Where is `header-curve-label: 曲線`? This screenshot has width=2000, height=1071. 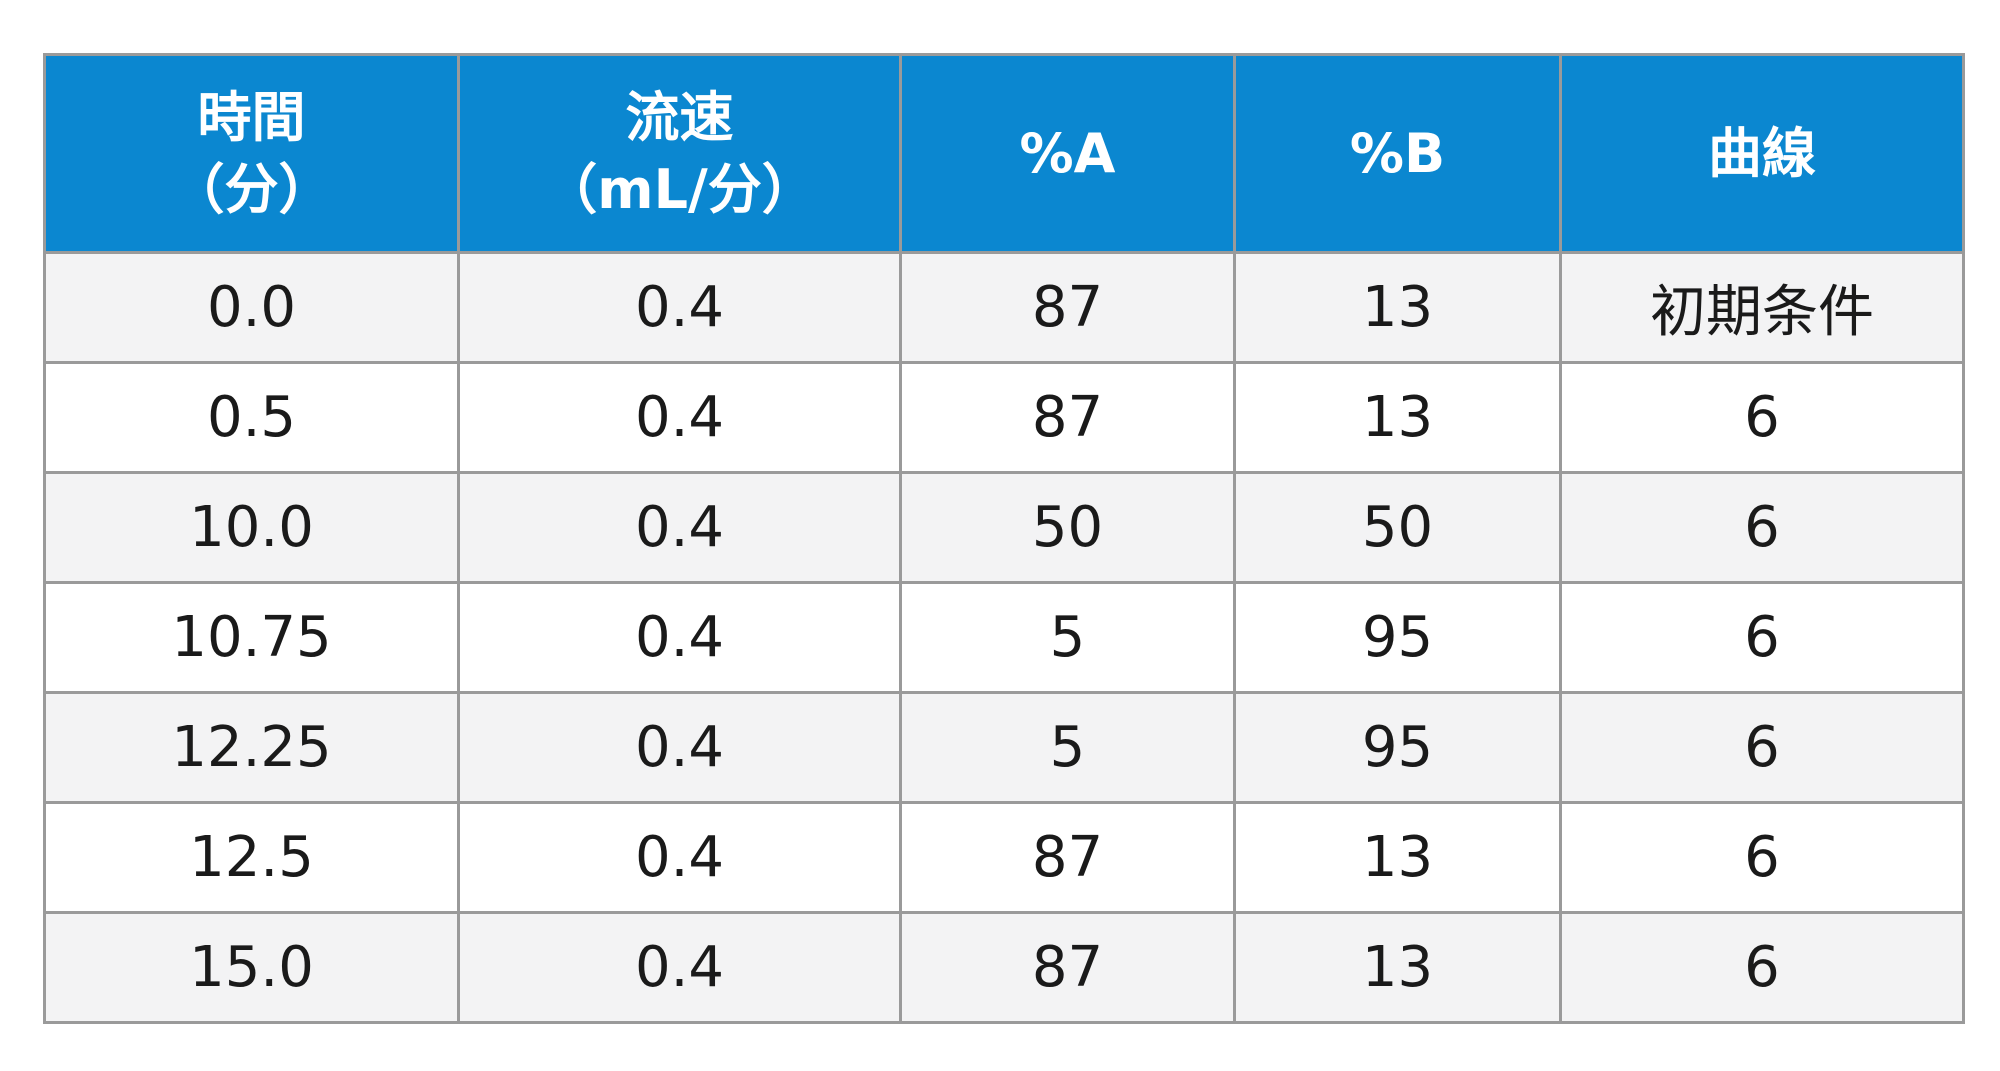
header-curve-label: 曲線 is located at coordinates (1762, 153).